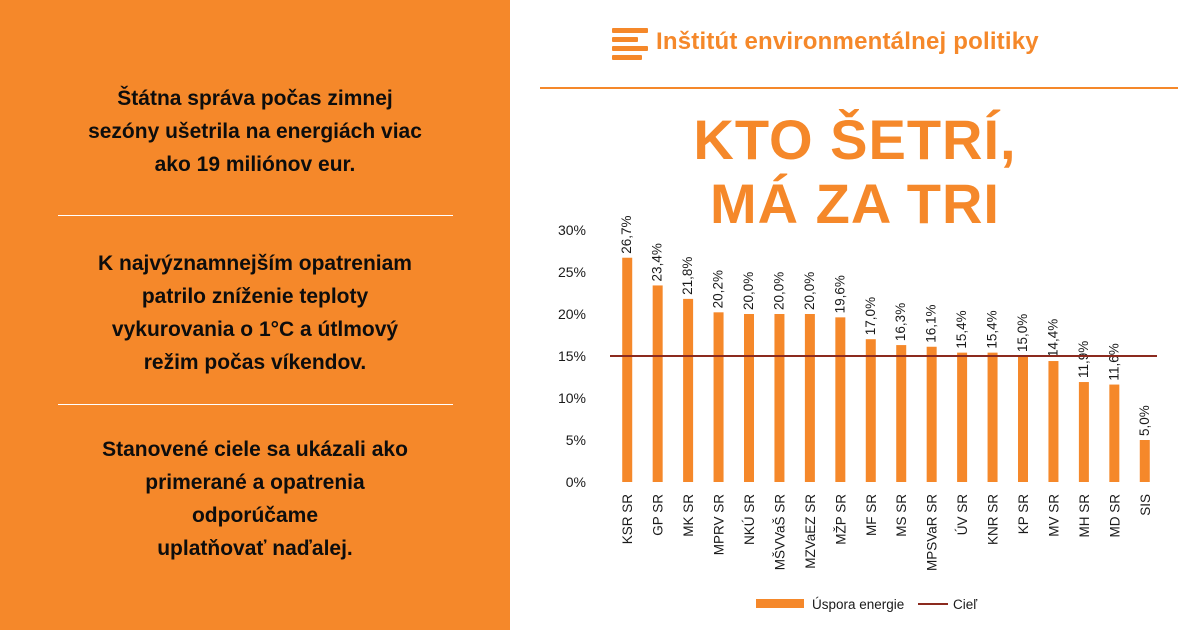  What do you see at coordinates (255, 482) in the screenshot?
I see `summary-line: primerané a opatrenia` at bounding box center [255, 482].